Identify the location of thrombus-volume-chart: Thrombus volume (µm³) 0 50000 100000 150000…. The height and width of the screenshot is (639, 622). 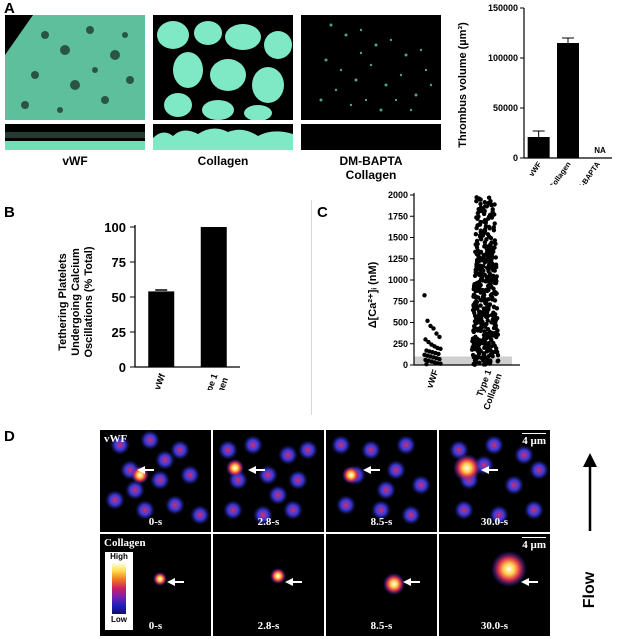
(534, 94).